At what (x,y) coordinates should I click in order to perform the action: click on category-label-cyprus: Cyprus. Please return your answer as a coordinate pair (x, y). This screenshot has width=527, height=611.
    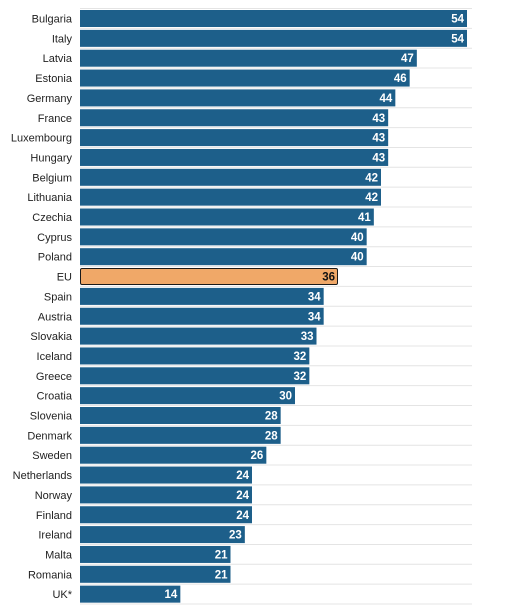
    Looking at the image, I should click on (54, 238).